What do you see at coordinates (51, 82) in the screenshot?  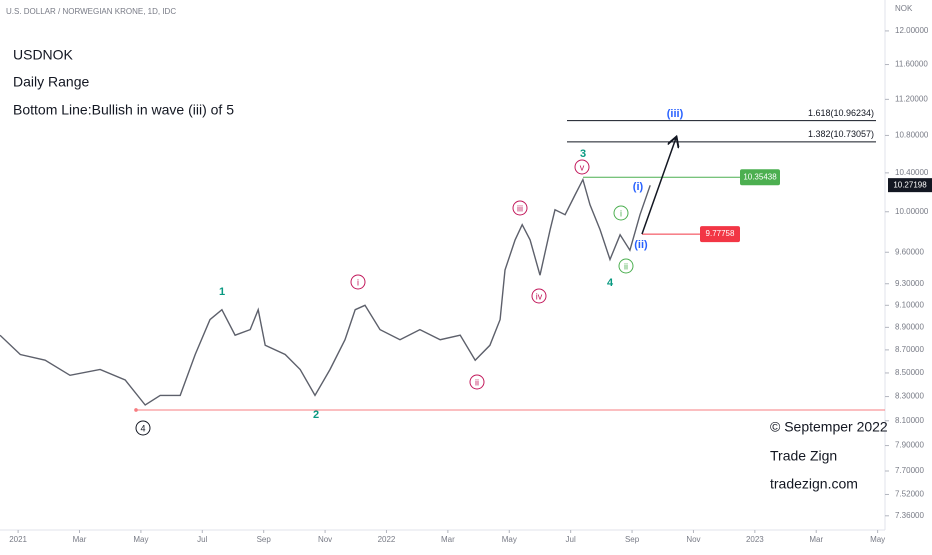 I see `note: Daily Range` at bounding box center [51, 82].